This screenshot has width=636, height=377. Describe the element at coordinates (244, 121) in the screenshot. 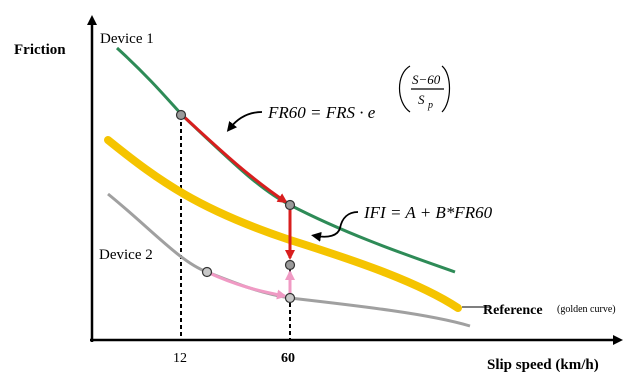

I see `fr60-callout-arrow` at that location.